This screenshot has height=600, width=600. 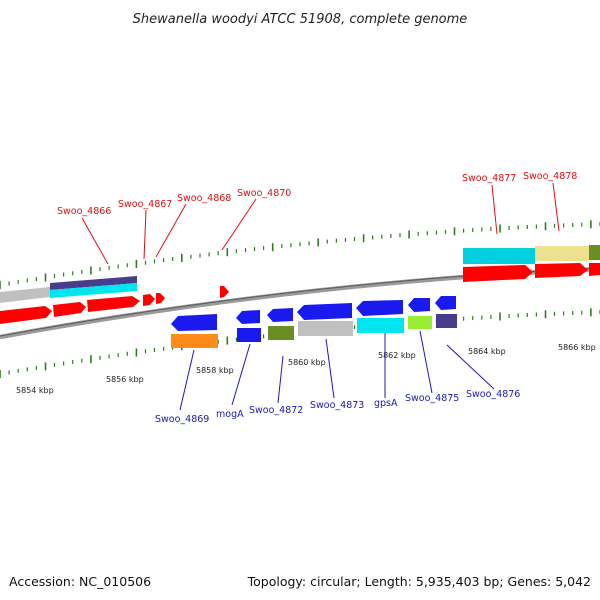 I want to click on feature-darkslate-left, so click(x=93, y=283).